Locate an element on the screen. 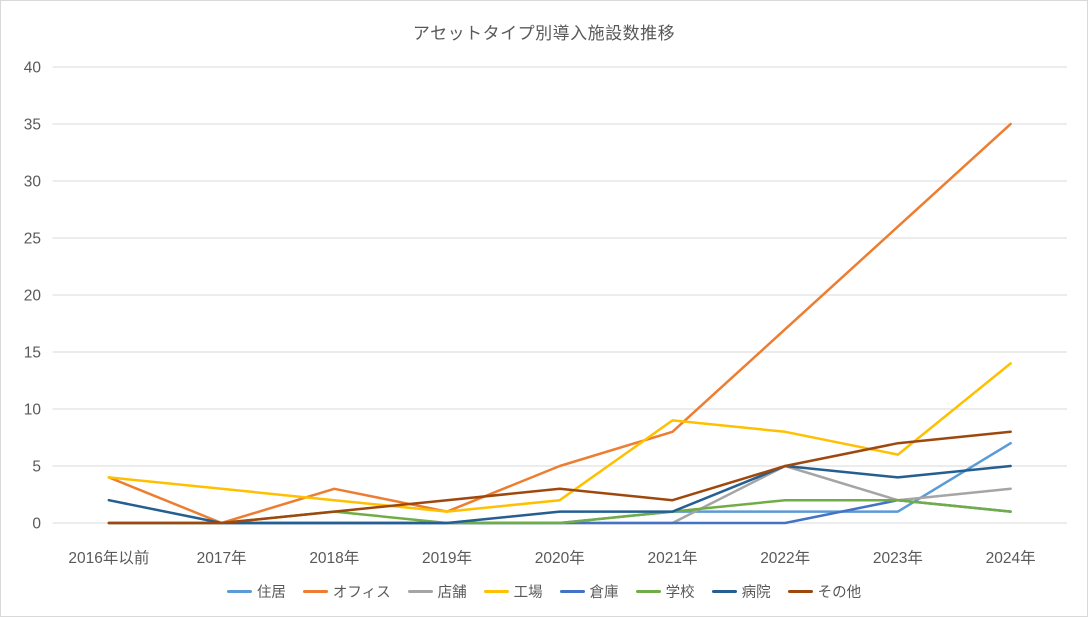 Image resolution: width=1088 pixels, height=617 pixels. x-category-label: 2021年 is located at coordinates (672, 558).